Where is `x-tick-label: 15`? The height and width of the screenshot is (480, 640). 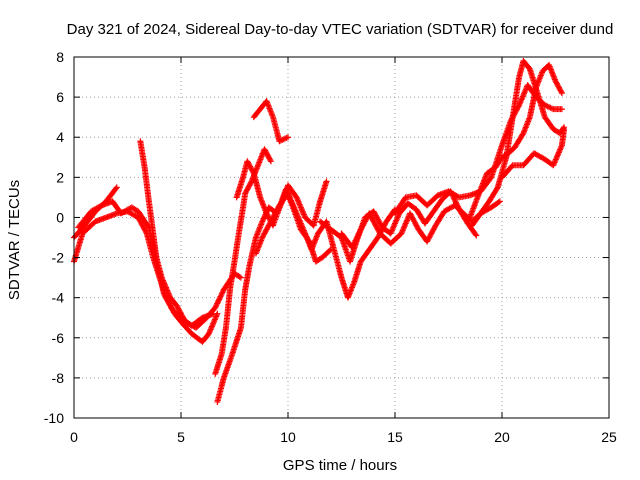 x-tick-label: 15 is located at coordinates (395, 437).